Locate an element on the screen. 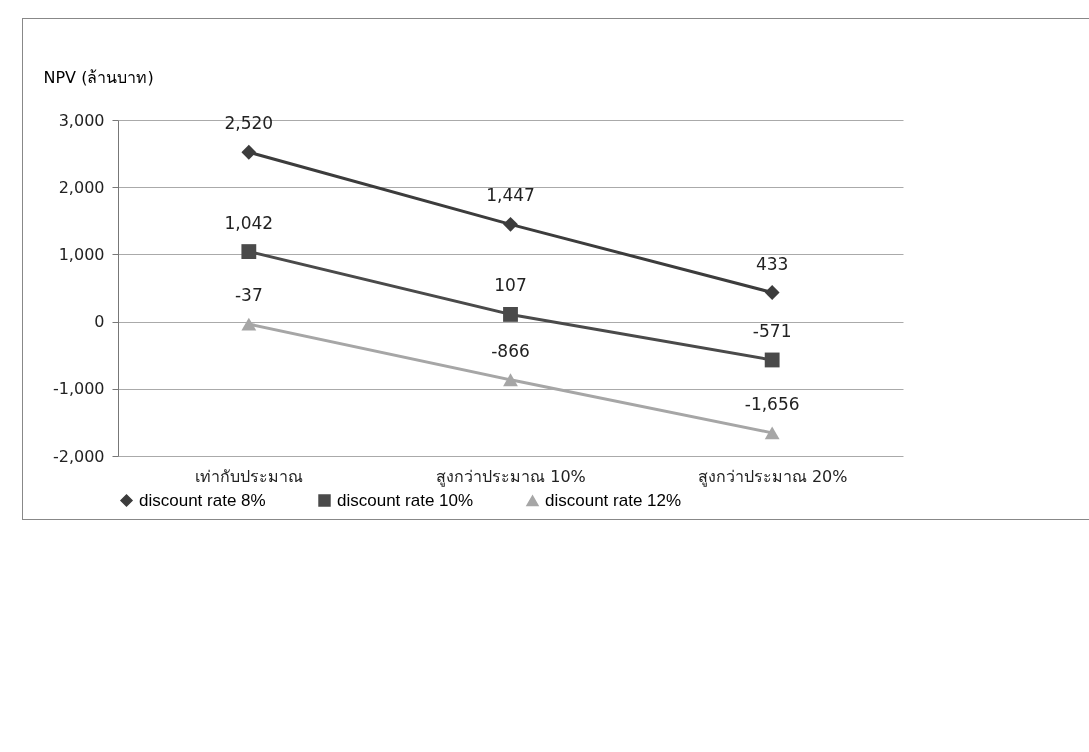 The width and height of the screenshot is (1089, 752). x-tick-label: สูงกว่าประมาณ 20% is located at coordinates (772, 476).